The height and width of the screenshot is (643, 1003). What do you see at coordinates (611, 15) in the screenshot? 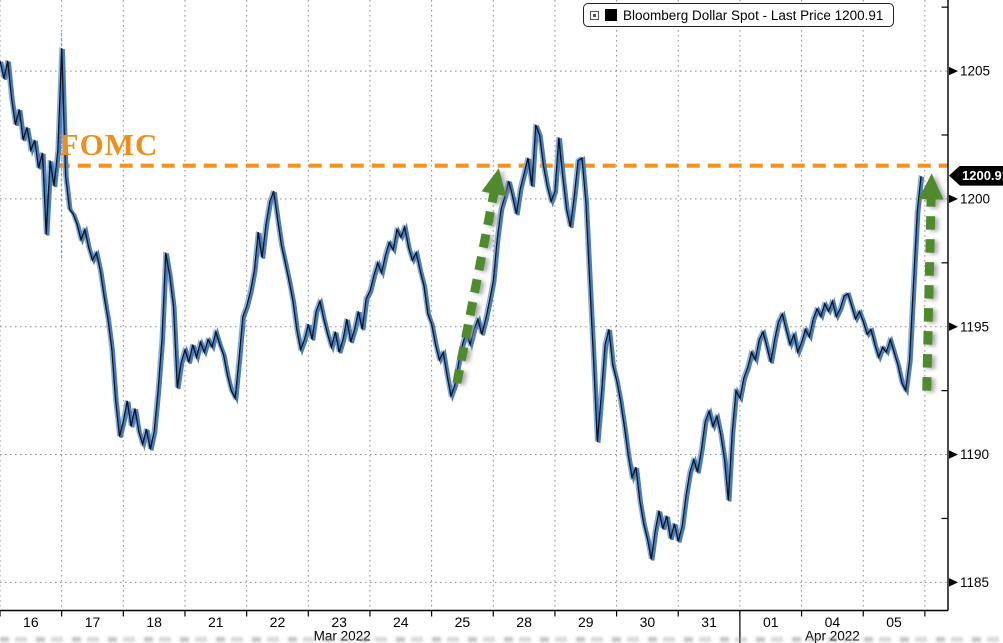
I see `legend-series-swatch-icon` at bounding box center [611, 15].